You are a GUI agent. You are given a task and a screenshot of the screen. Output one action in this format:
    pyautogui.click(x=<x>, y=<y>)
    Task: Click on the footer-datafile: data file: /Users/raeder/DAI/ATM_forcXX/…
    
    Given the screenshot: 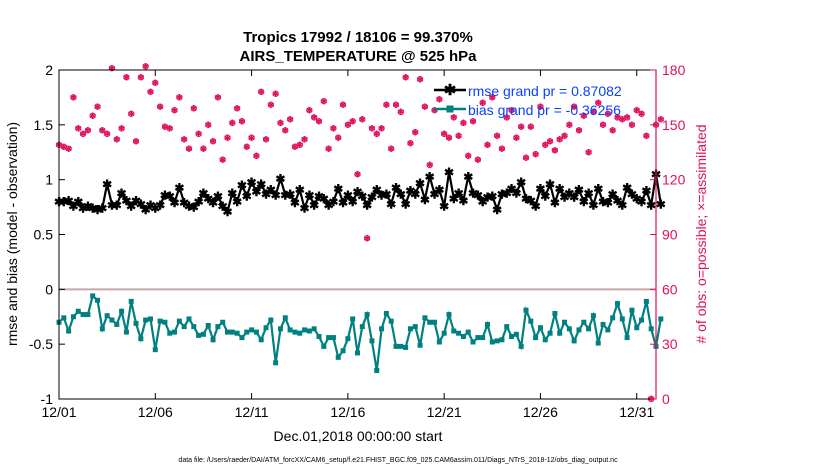 What is the action you would take?
    pyautogui.click(x=398, y=460)
    